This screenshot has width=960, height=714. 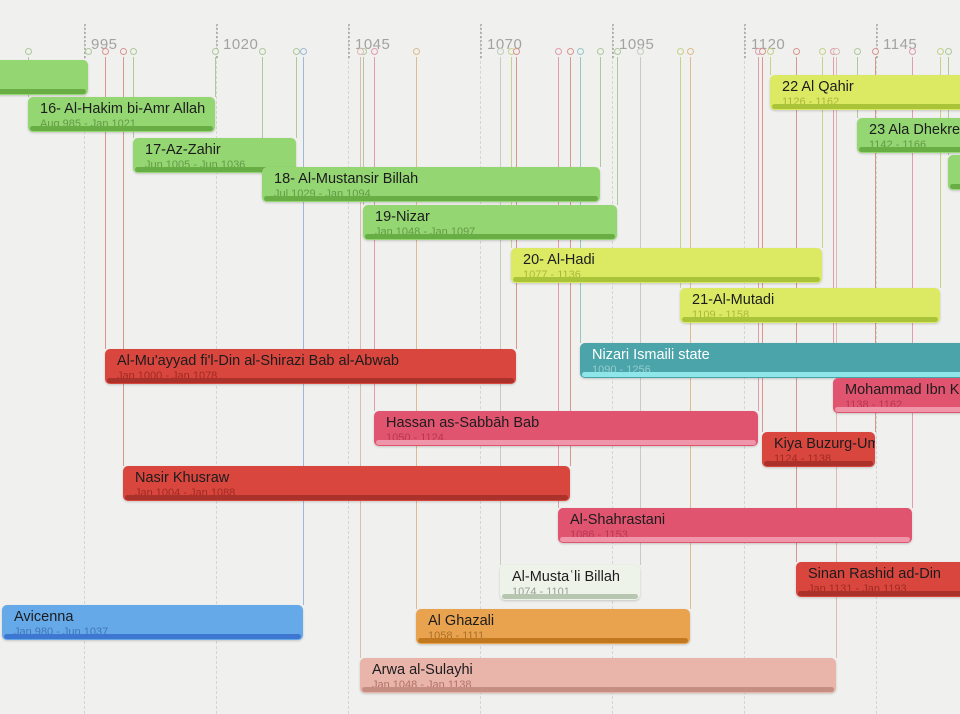 What do you see at coordinates (896, 395) in the screenshot?
I see `timeline-bar: Mohammad Ibn Kiya B...1138 - 1162` at bounding box center [896, 395].